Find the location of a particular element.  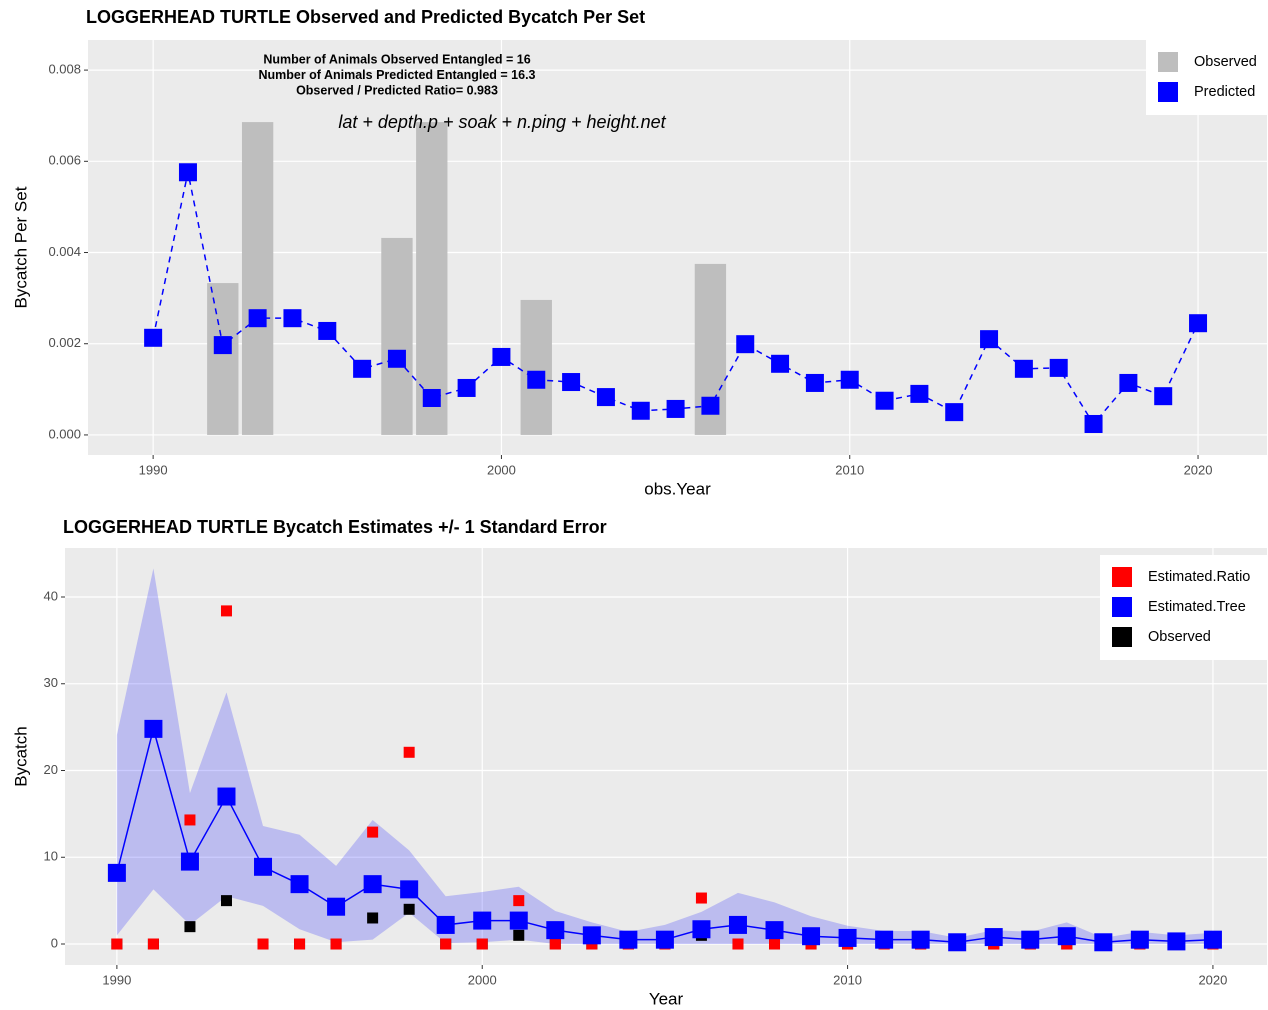

x-axis-label: obs.Year is located at coordinates (677, 488).